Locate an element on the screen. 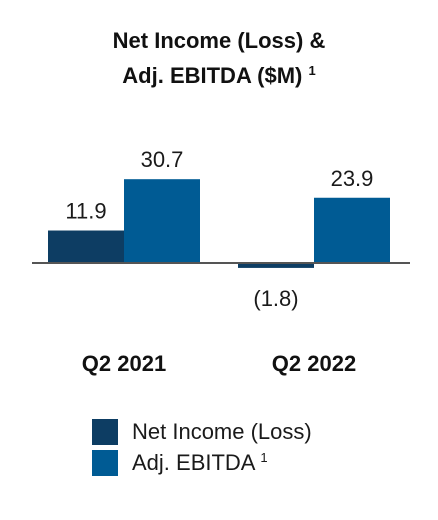 The image size is (438, 520). legend-swatch-net-income is located at coordinates (105, 431).